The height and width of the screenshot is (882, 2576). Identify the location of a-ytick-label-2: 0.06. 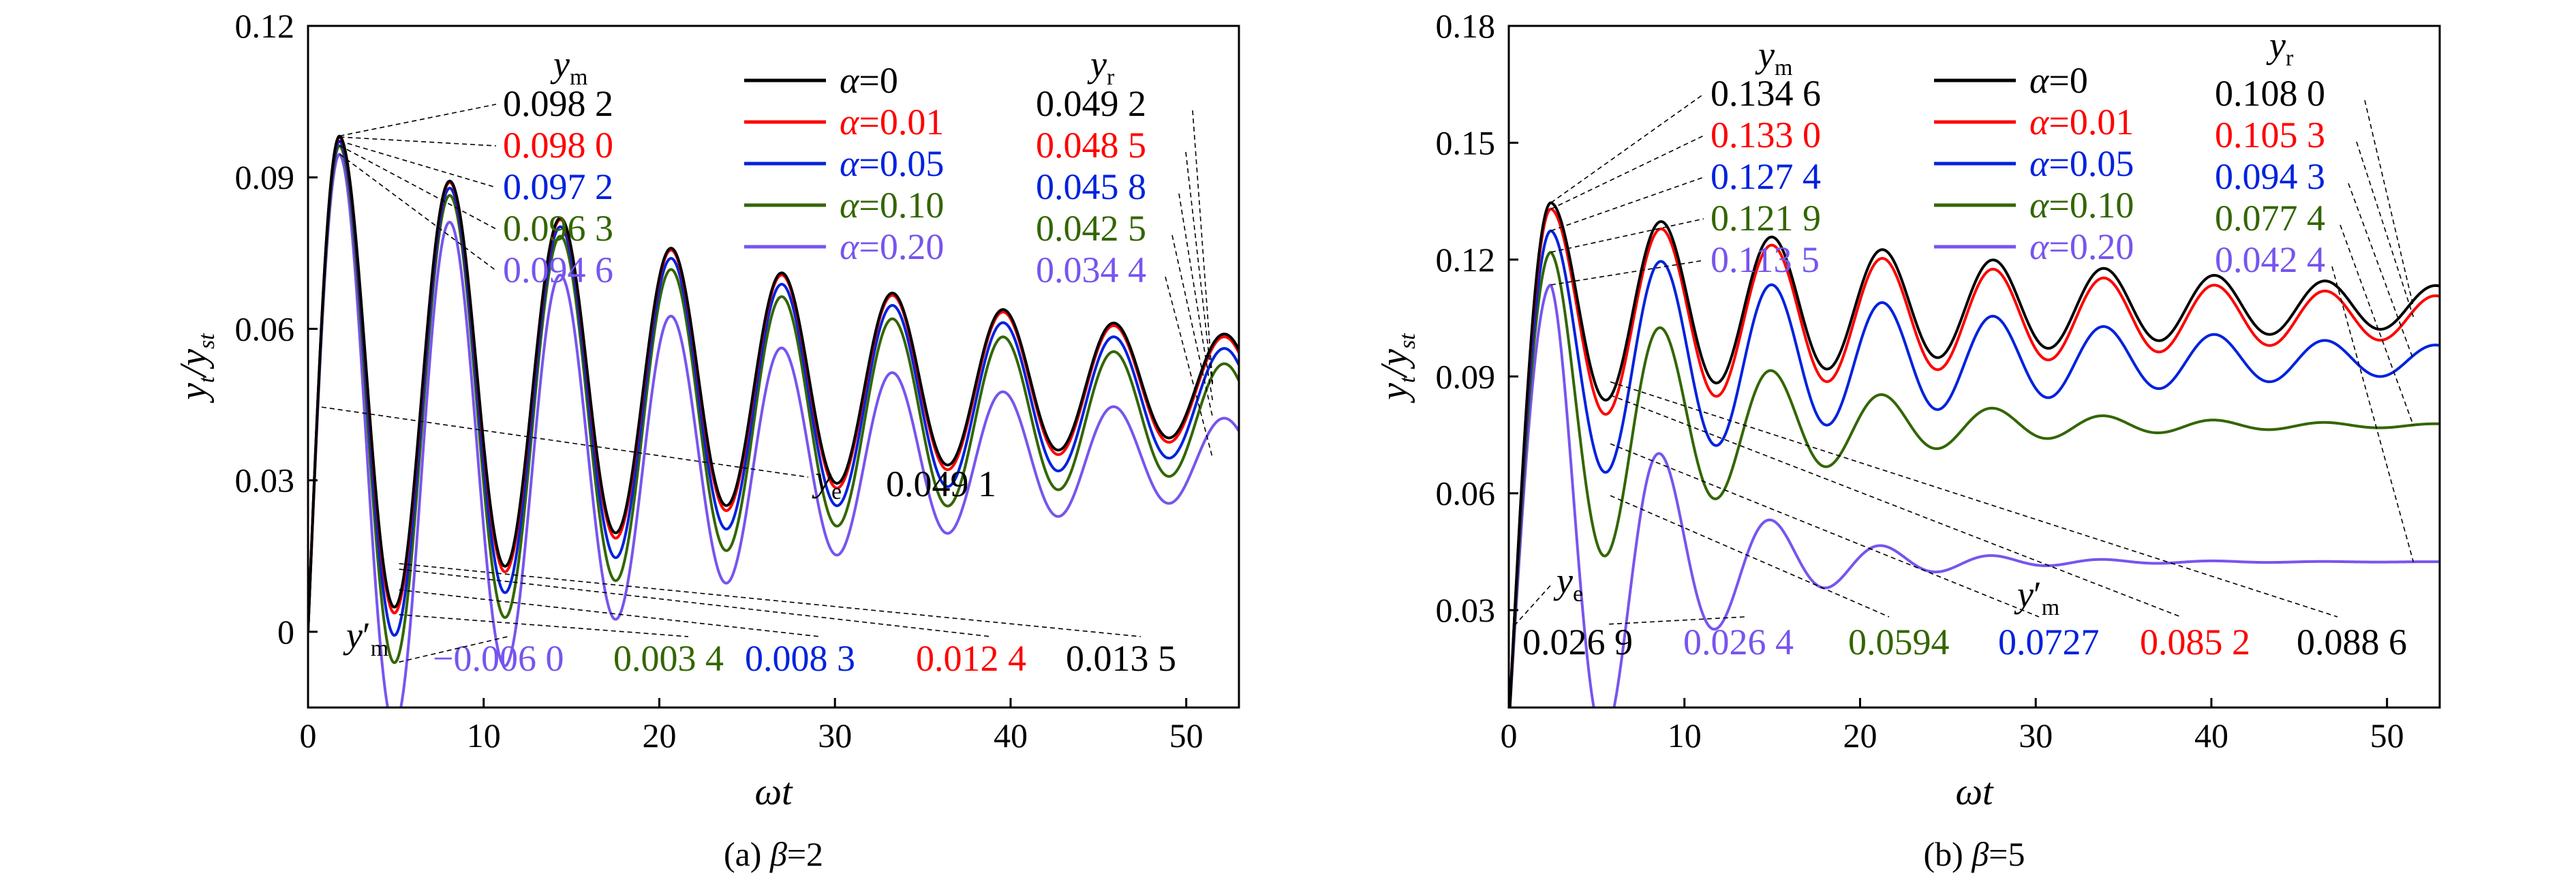
(265, 328).